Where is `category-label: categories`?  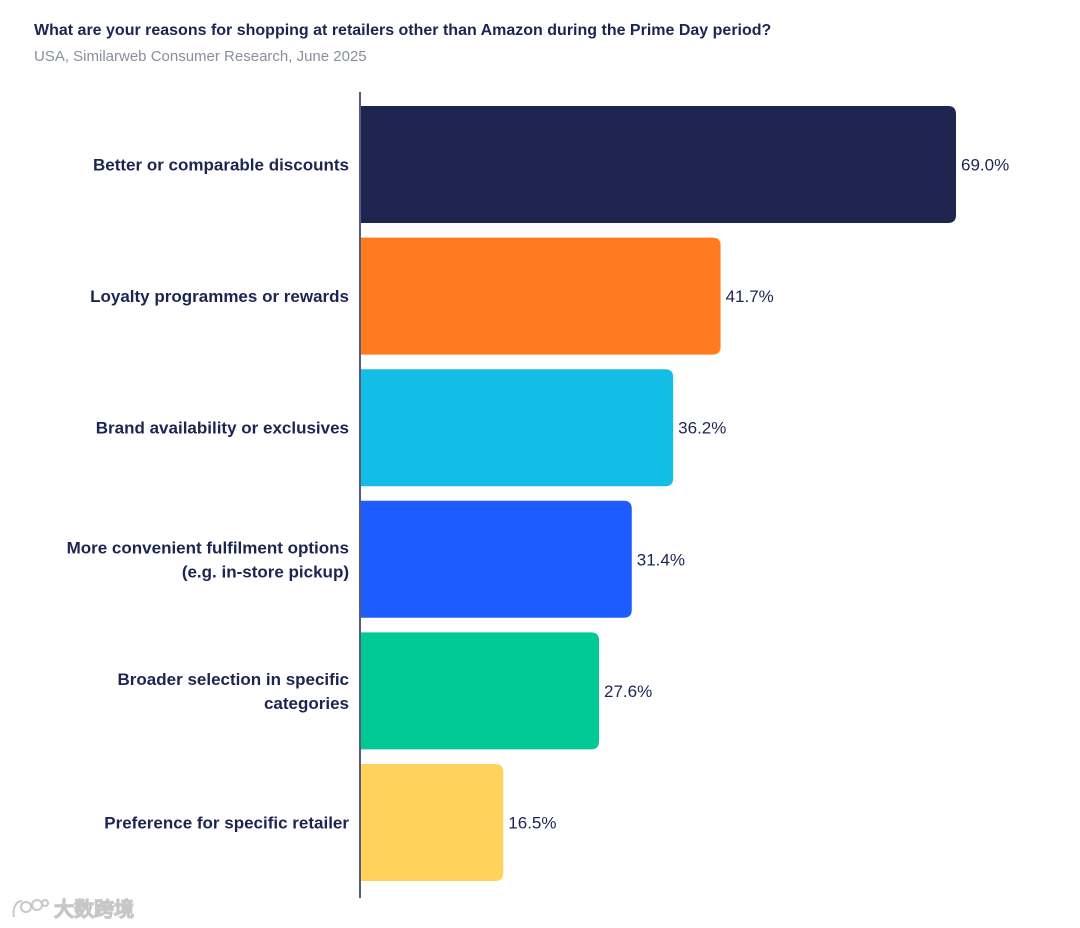
category-label: categories is located at coordinates (306, 703).